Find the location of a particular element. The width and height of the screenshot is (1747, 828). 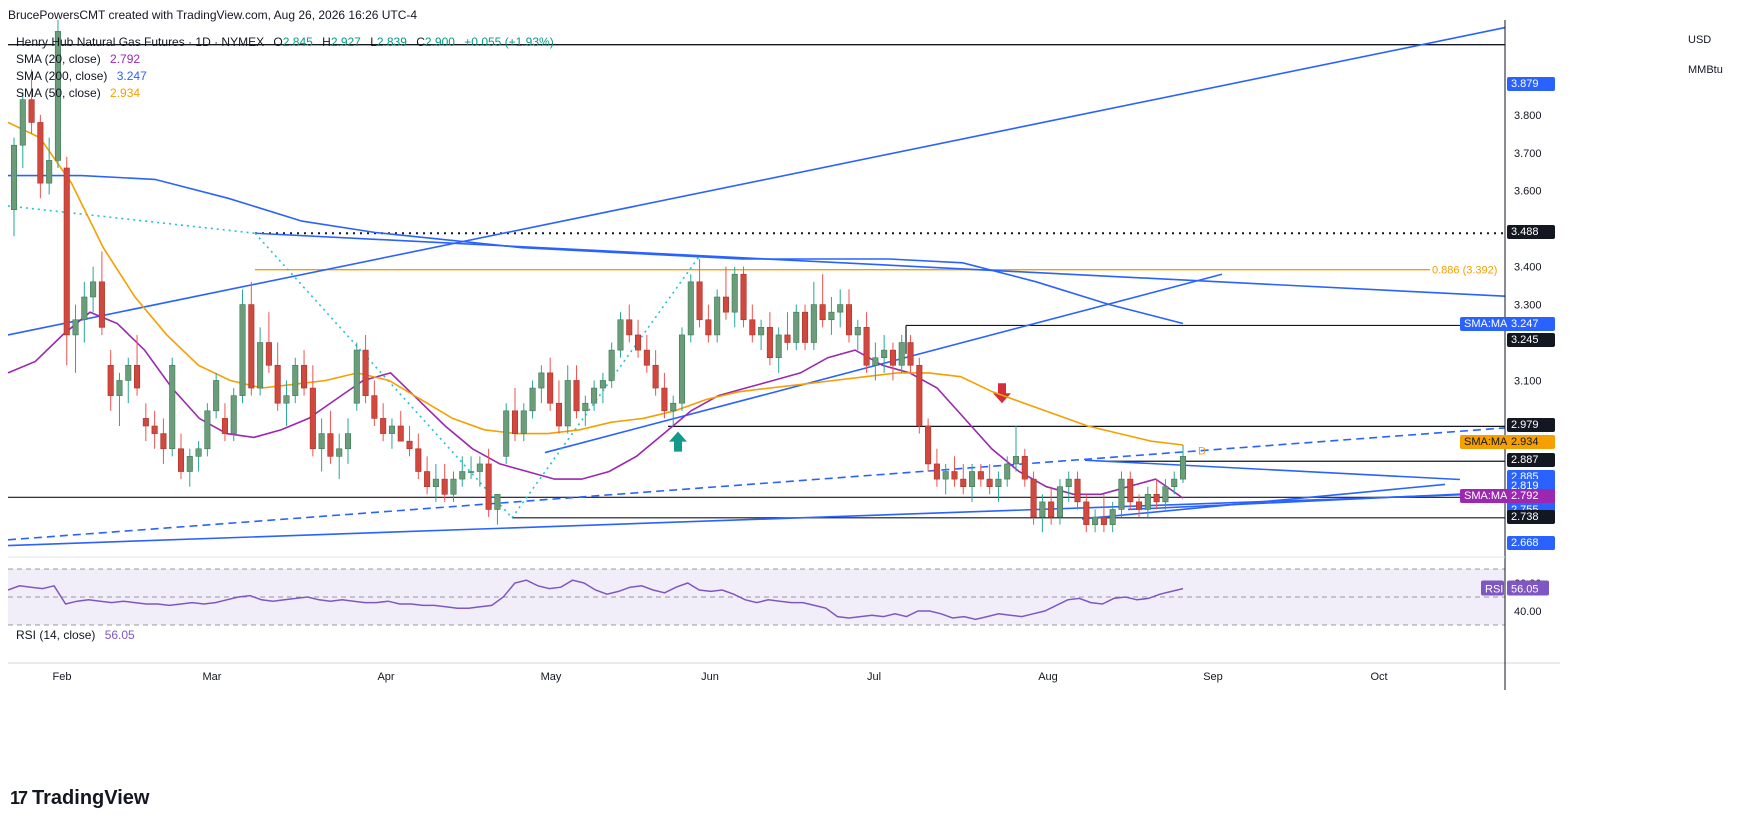

rsi-legend: RSI (14, close) 56.05 is located at coordinates (75, 635).